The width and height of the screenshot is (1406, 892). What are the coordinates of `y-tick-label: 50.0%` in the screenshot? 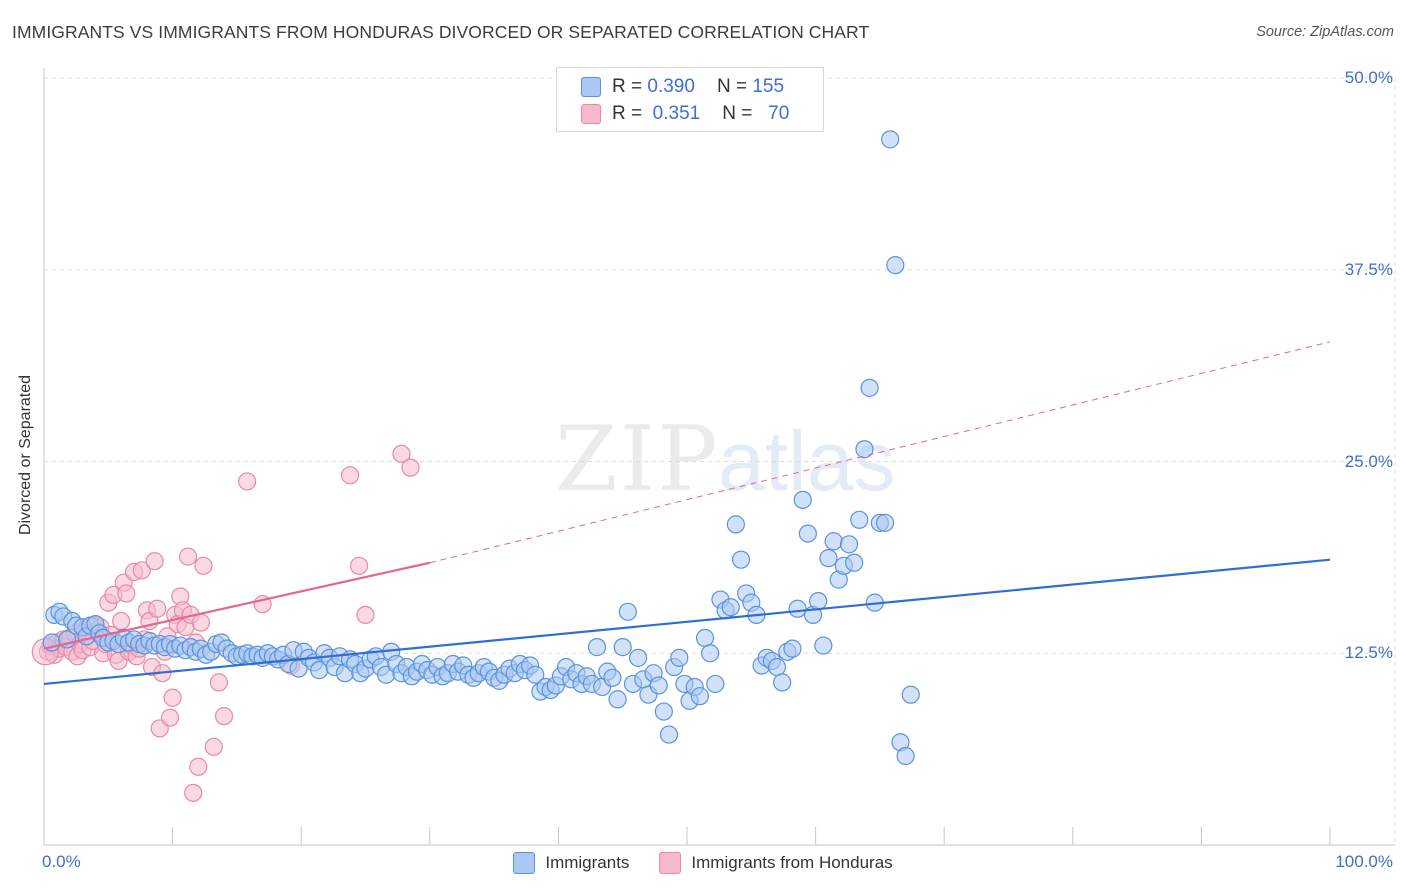 It's located at (1368, 77).